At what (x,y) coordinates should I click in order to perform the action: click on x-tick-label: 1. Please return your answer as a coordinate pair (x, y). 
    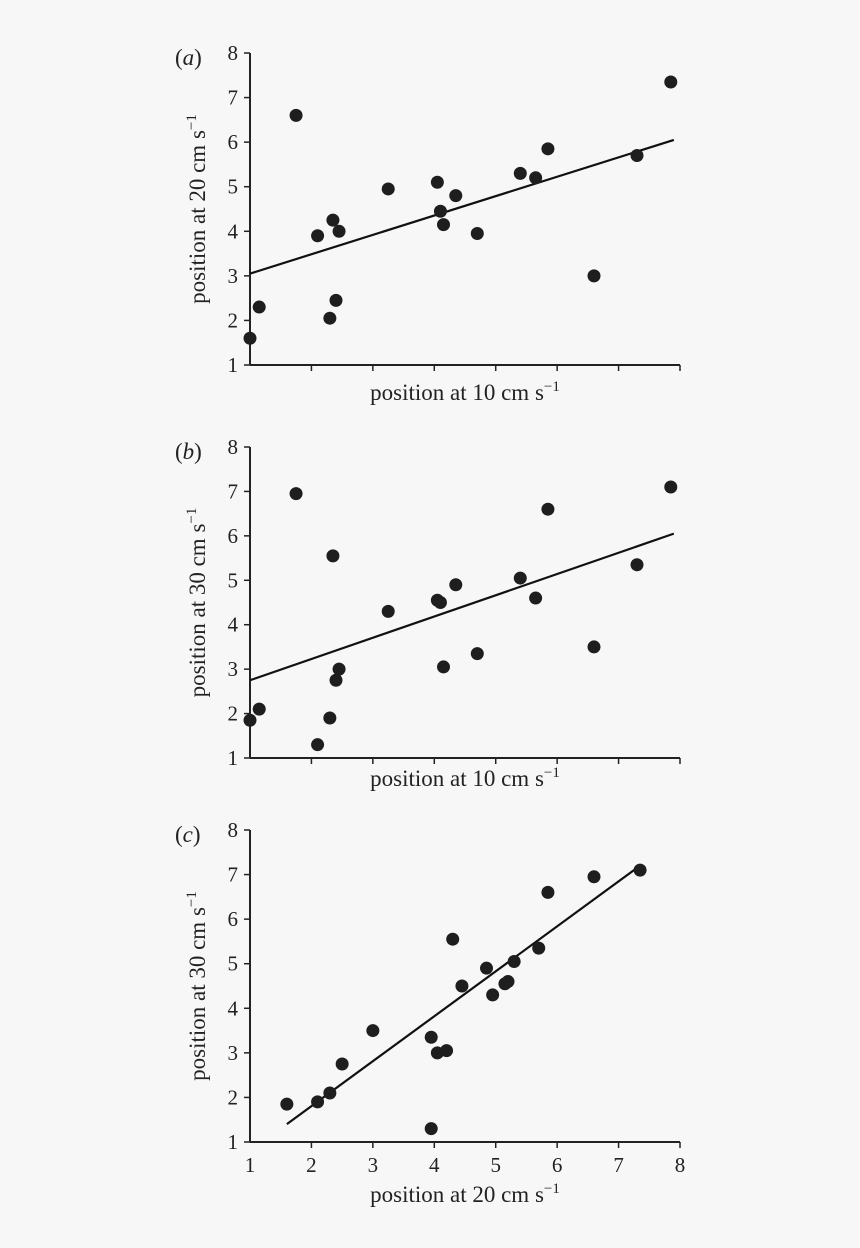
    Looking at the image, I should click on (250, 1165).